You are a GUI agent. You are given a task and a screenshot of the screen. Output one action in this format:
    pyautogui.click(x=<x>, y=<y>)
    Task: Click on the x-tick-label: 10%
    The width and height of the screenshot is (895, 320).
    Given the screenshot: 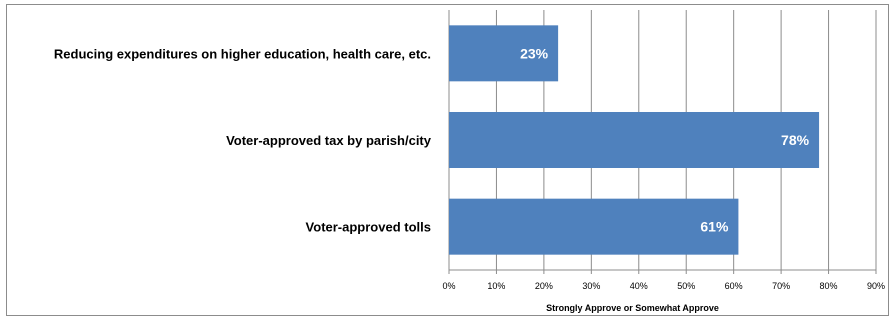 What is the action you would take?
    pyautogui.click(x=496, y=286)
    